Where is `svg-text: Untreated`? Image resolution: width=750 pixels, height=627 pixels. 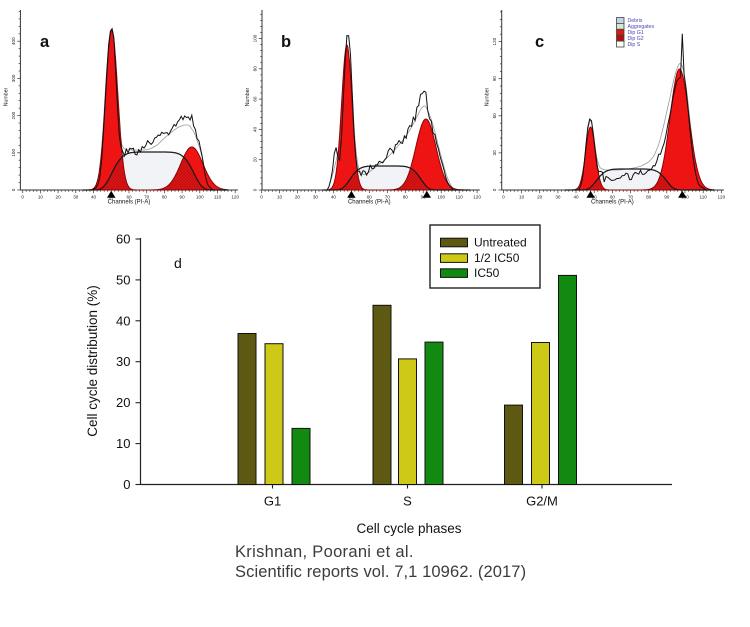
svg-text: Untreated is located at coordinates (500, 242).